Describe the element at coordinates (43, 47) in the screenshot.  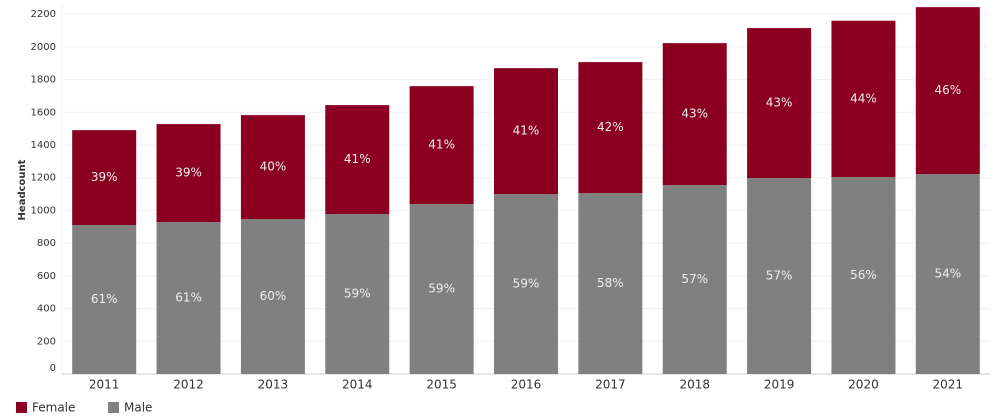
I see `y-tick-label: 2000` at that location.